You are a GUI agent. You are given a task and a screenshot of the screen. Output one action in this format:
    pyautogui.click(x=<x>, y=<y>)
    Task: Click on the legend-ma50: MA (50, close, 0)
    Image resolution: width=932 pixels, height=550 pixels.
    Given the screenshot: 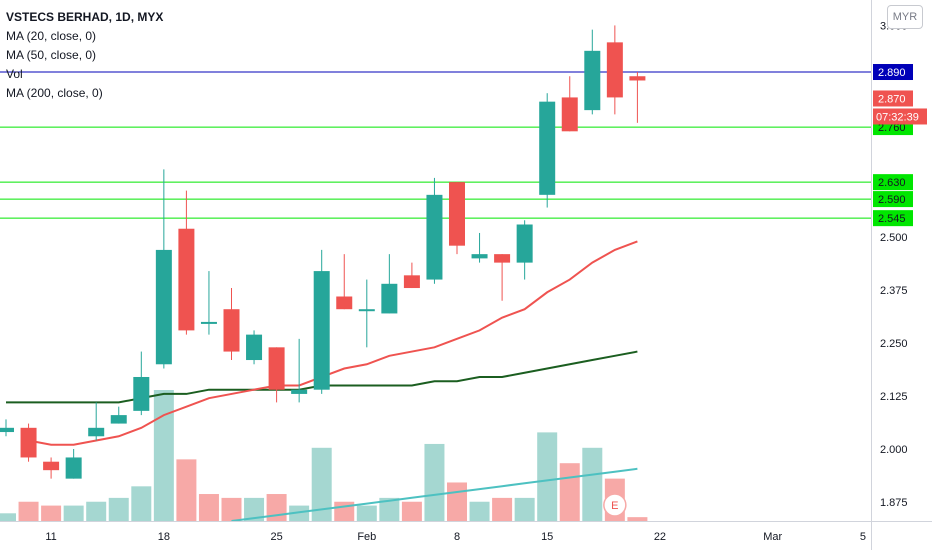 What is the action you would take?
    pyautogui.click(x=51, y=55)
    